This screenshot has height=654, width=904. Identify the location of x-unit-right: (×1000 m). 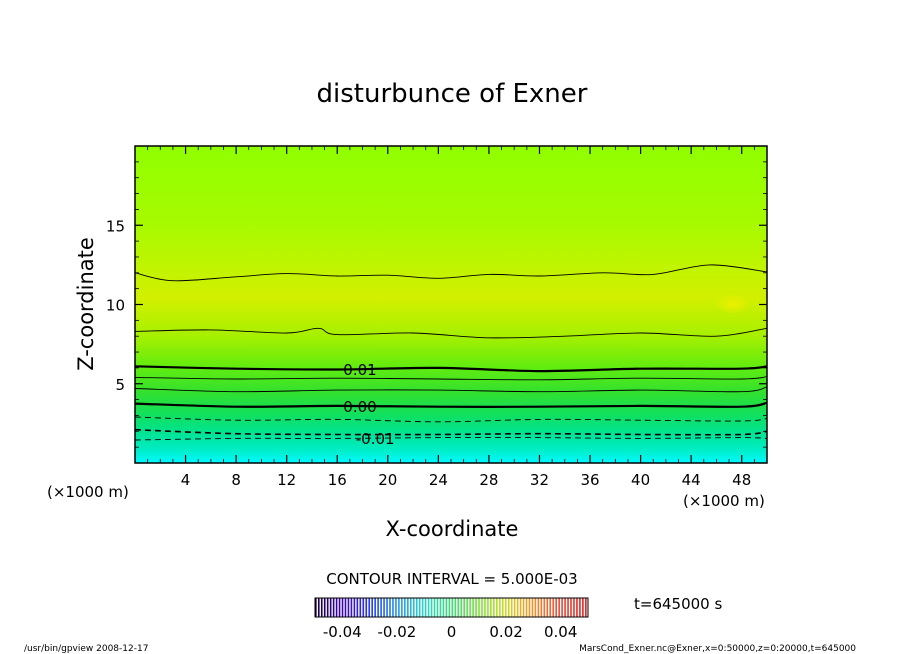
(724, 501).